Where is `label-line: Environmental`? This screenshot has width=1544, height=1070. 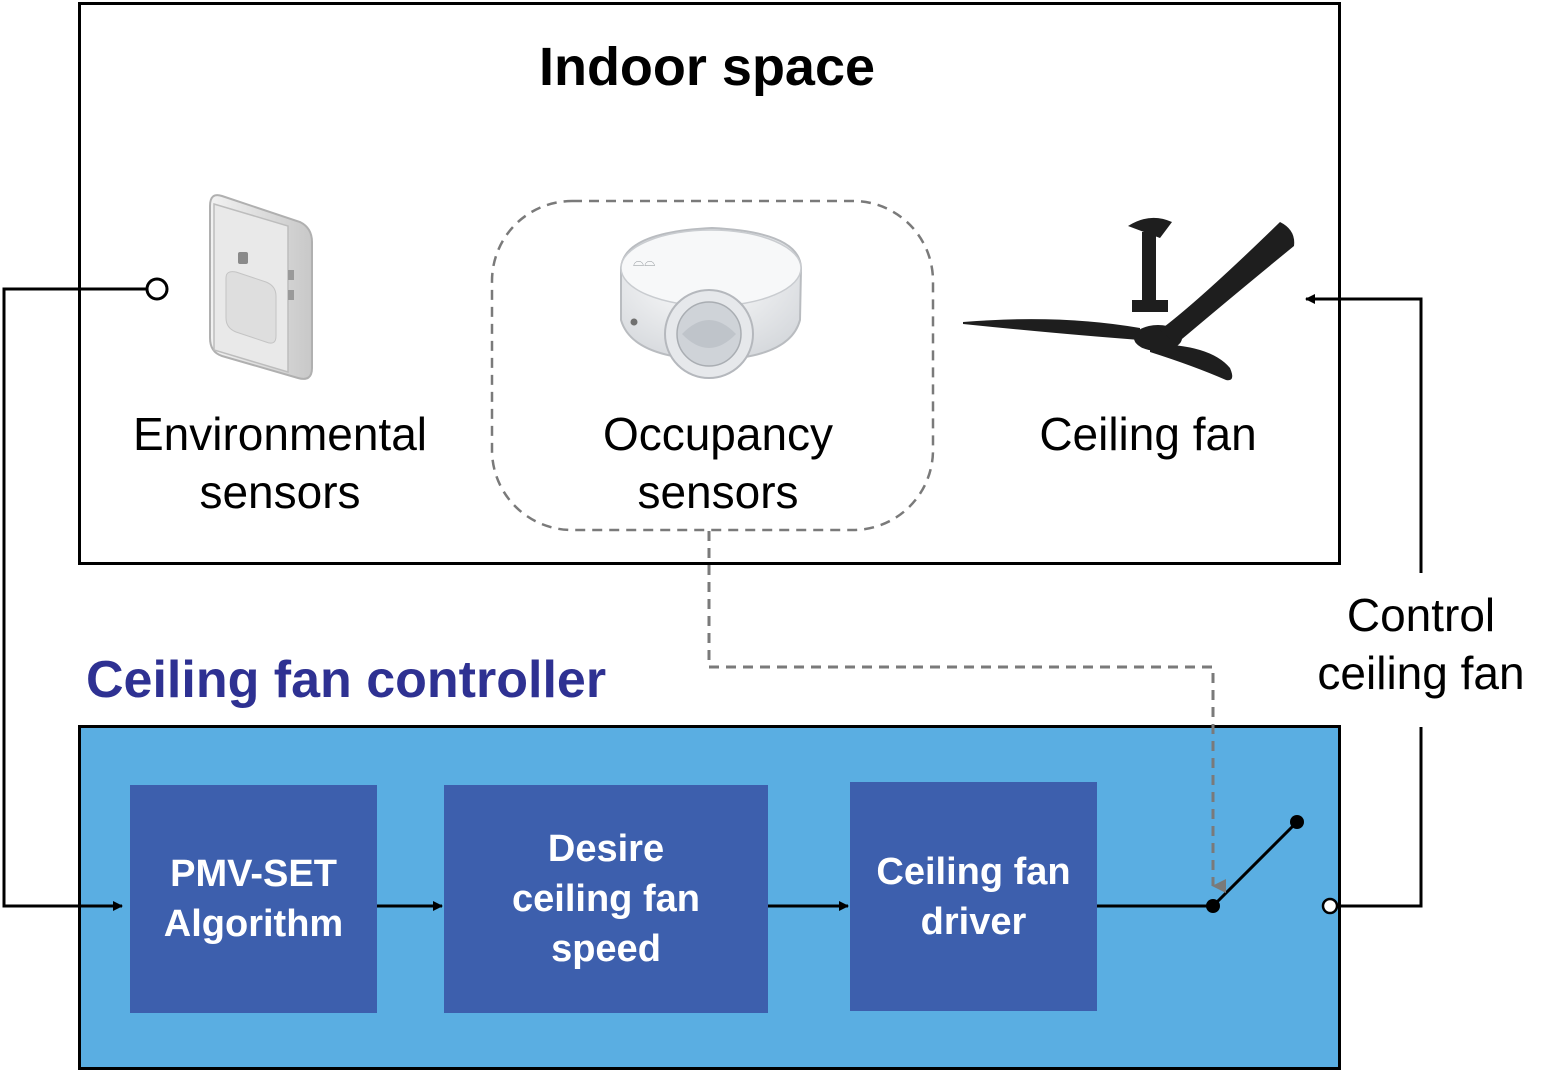
label-line: Environmental is located at coordinates (280, 434).